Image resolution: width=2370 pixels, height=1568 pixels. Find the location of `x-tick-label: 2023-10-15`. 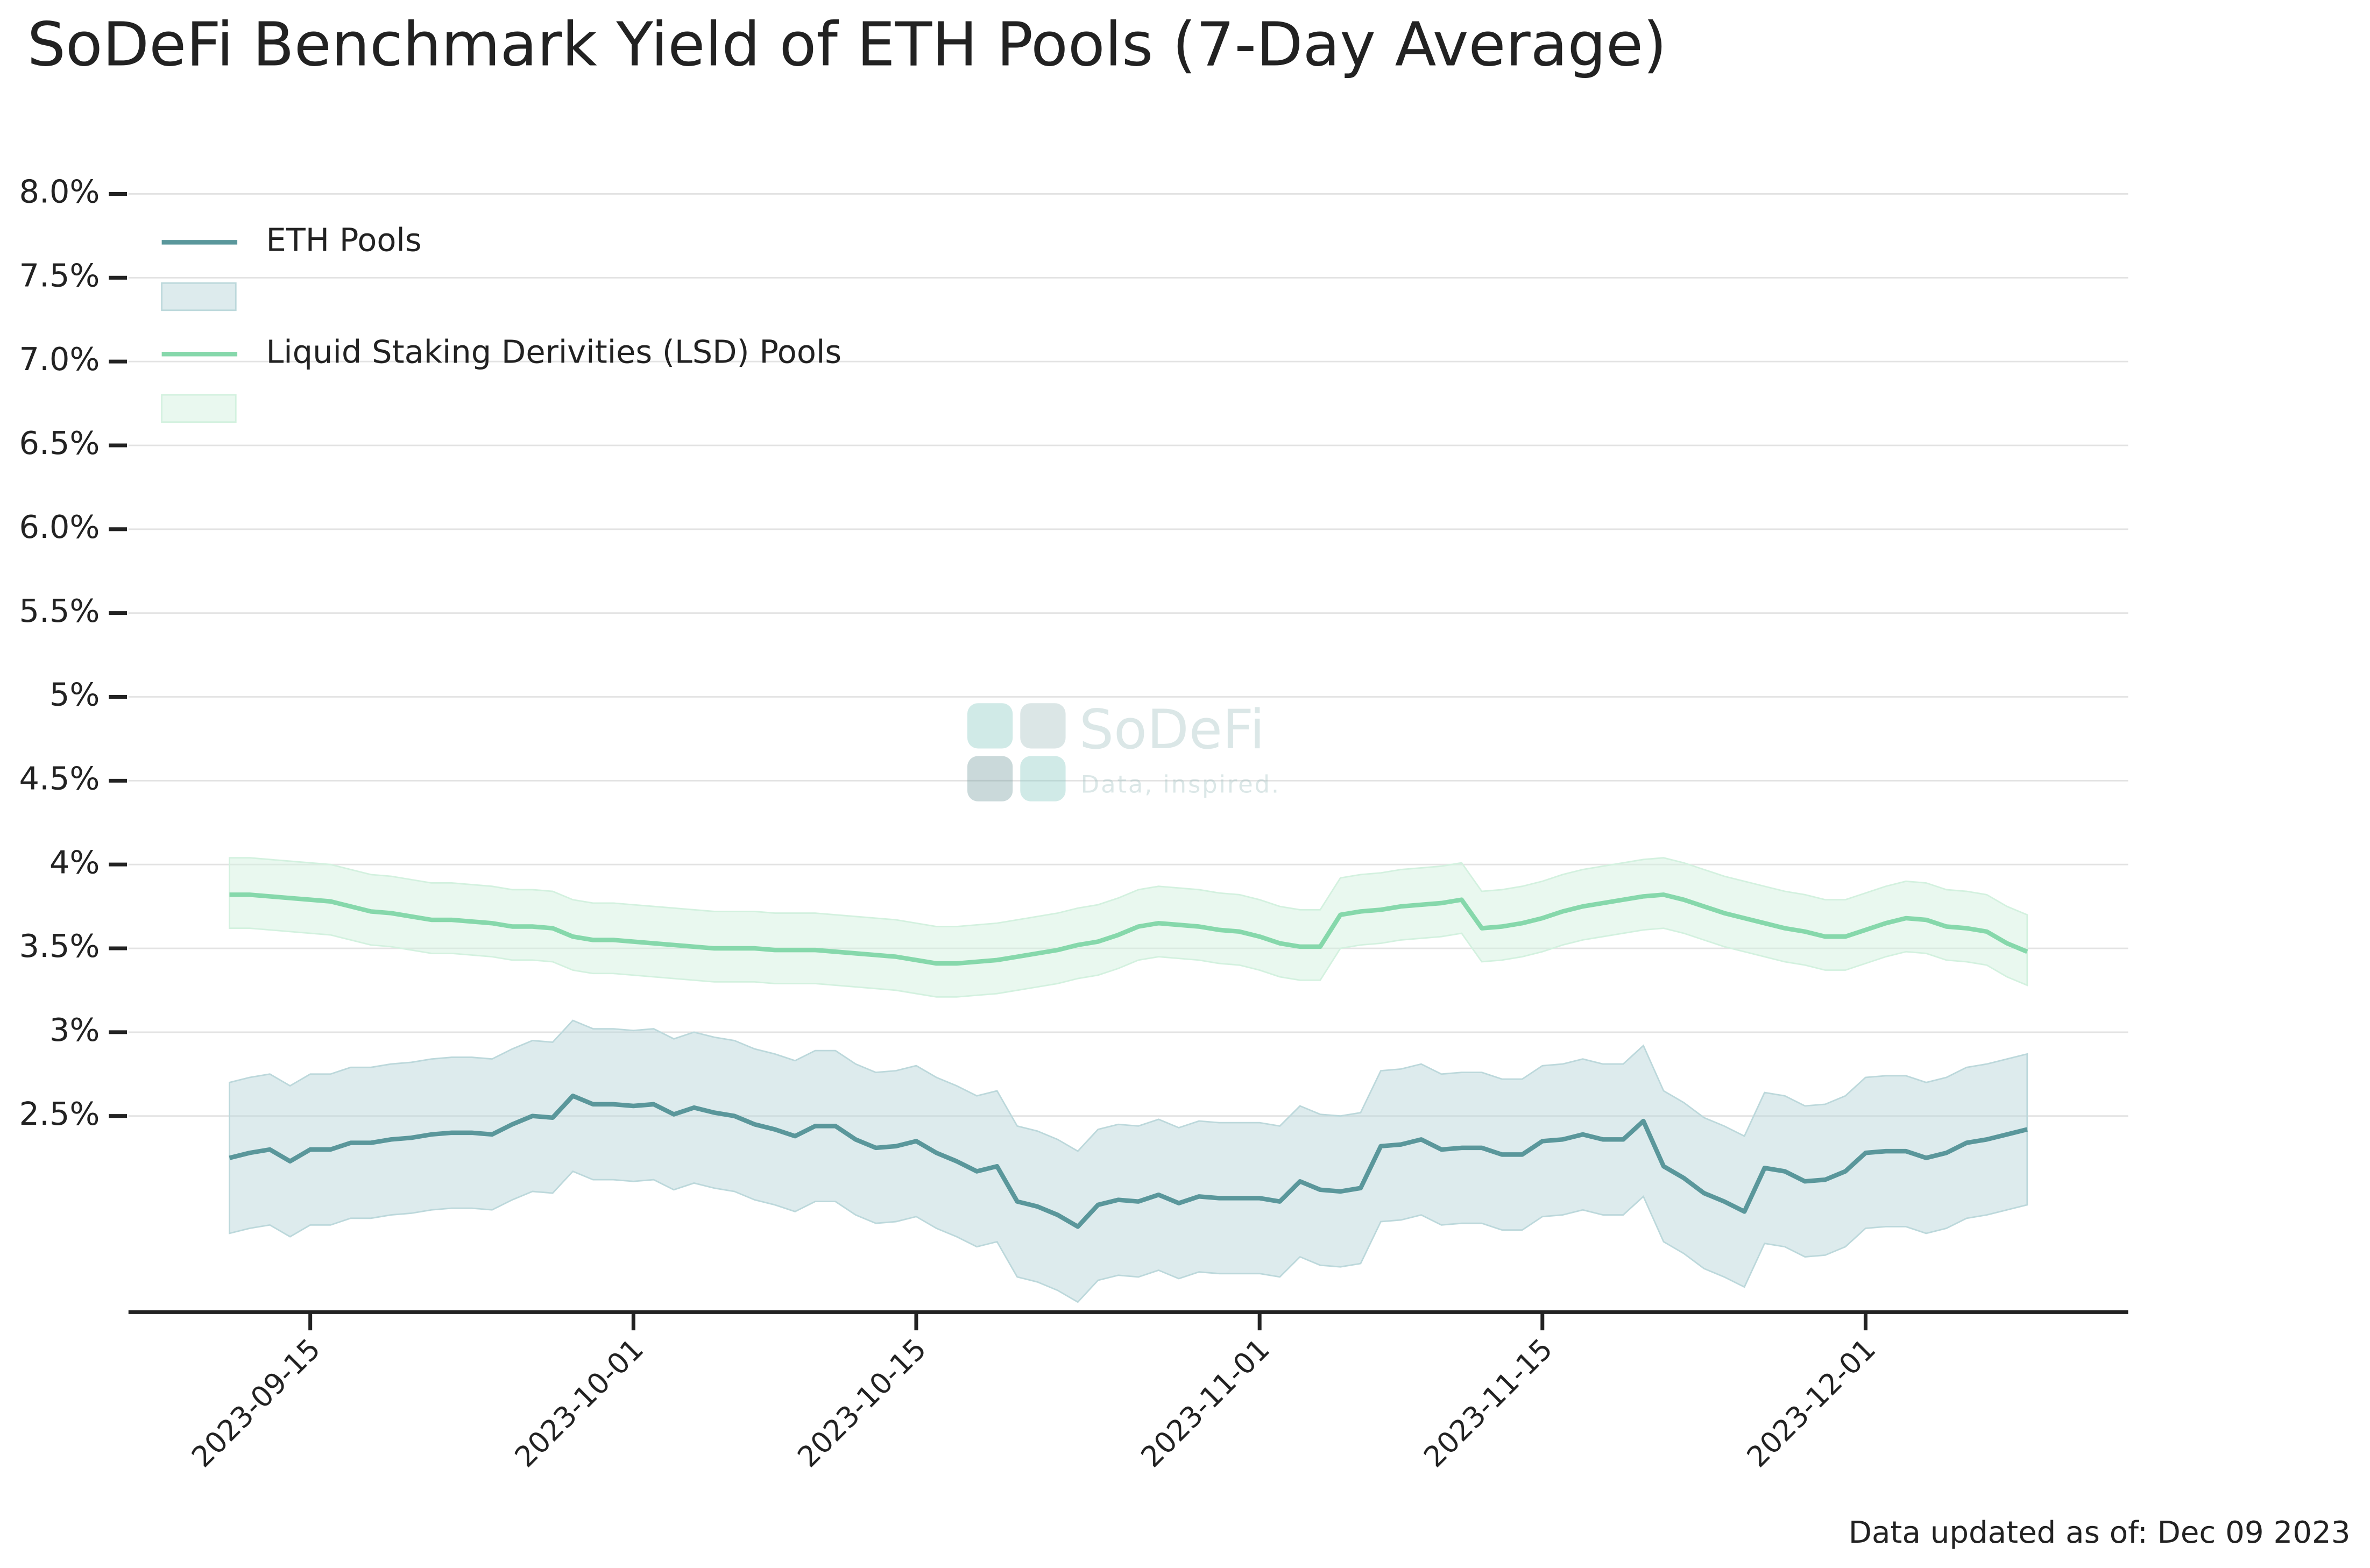

x-tick-label: 2023-10-15 is located at coordinates (862, 1403).